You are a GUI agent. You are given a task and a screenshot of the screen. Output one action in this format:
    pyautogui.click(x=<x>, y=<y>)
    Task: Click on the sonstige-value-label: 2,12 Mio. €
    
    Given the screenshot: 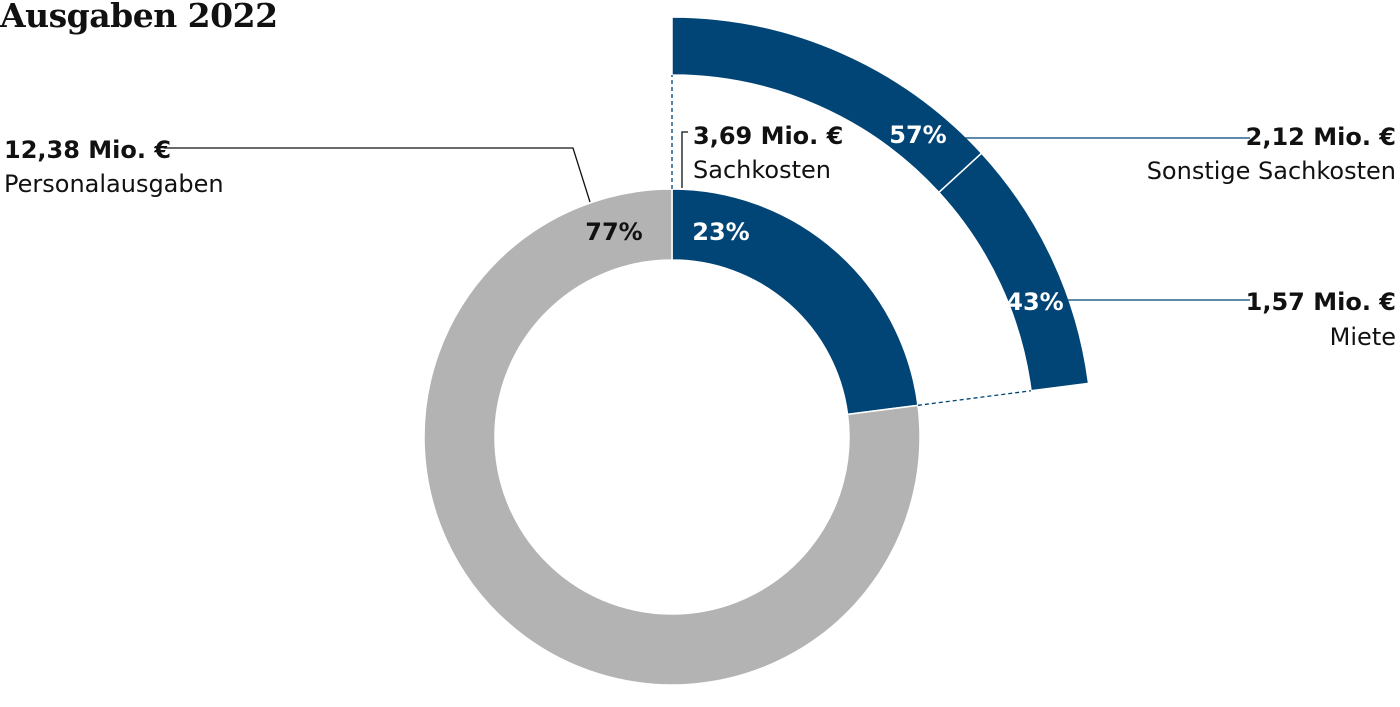 What is the action you would take?
    pyautogui.click(x=1321, y=137)
    